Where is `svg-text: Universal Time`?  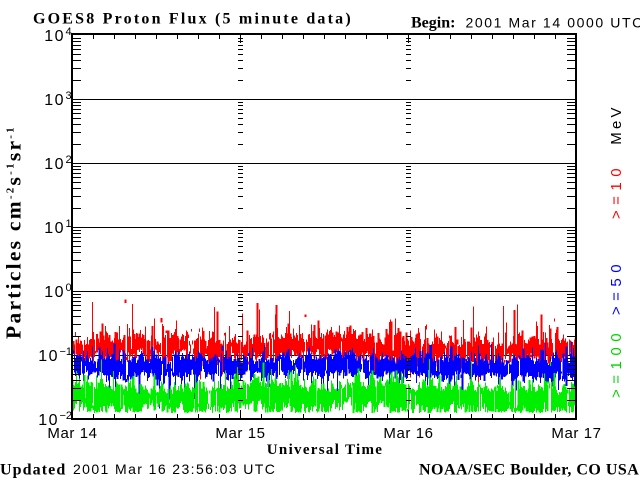
svg-text: Universal Time is located at coordinates (325, 450).